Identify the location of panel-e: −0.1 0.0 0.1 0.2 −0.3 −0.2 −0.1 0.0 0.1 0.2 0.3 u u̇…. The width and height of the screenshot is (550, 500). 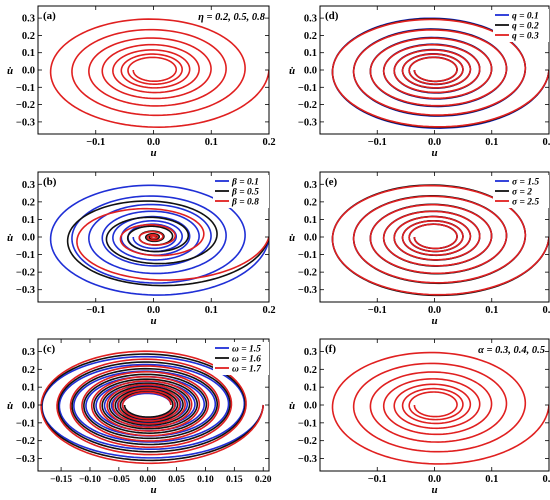
(419, 249).